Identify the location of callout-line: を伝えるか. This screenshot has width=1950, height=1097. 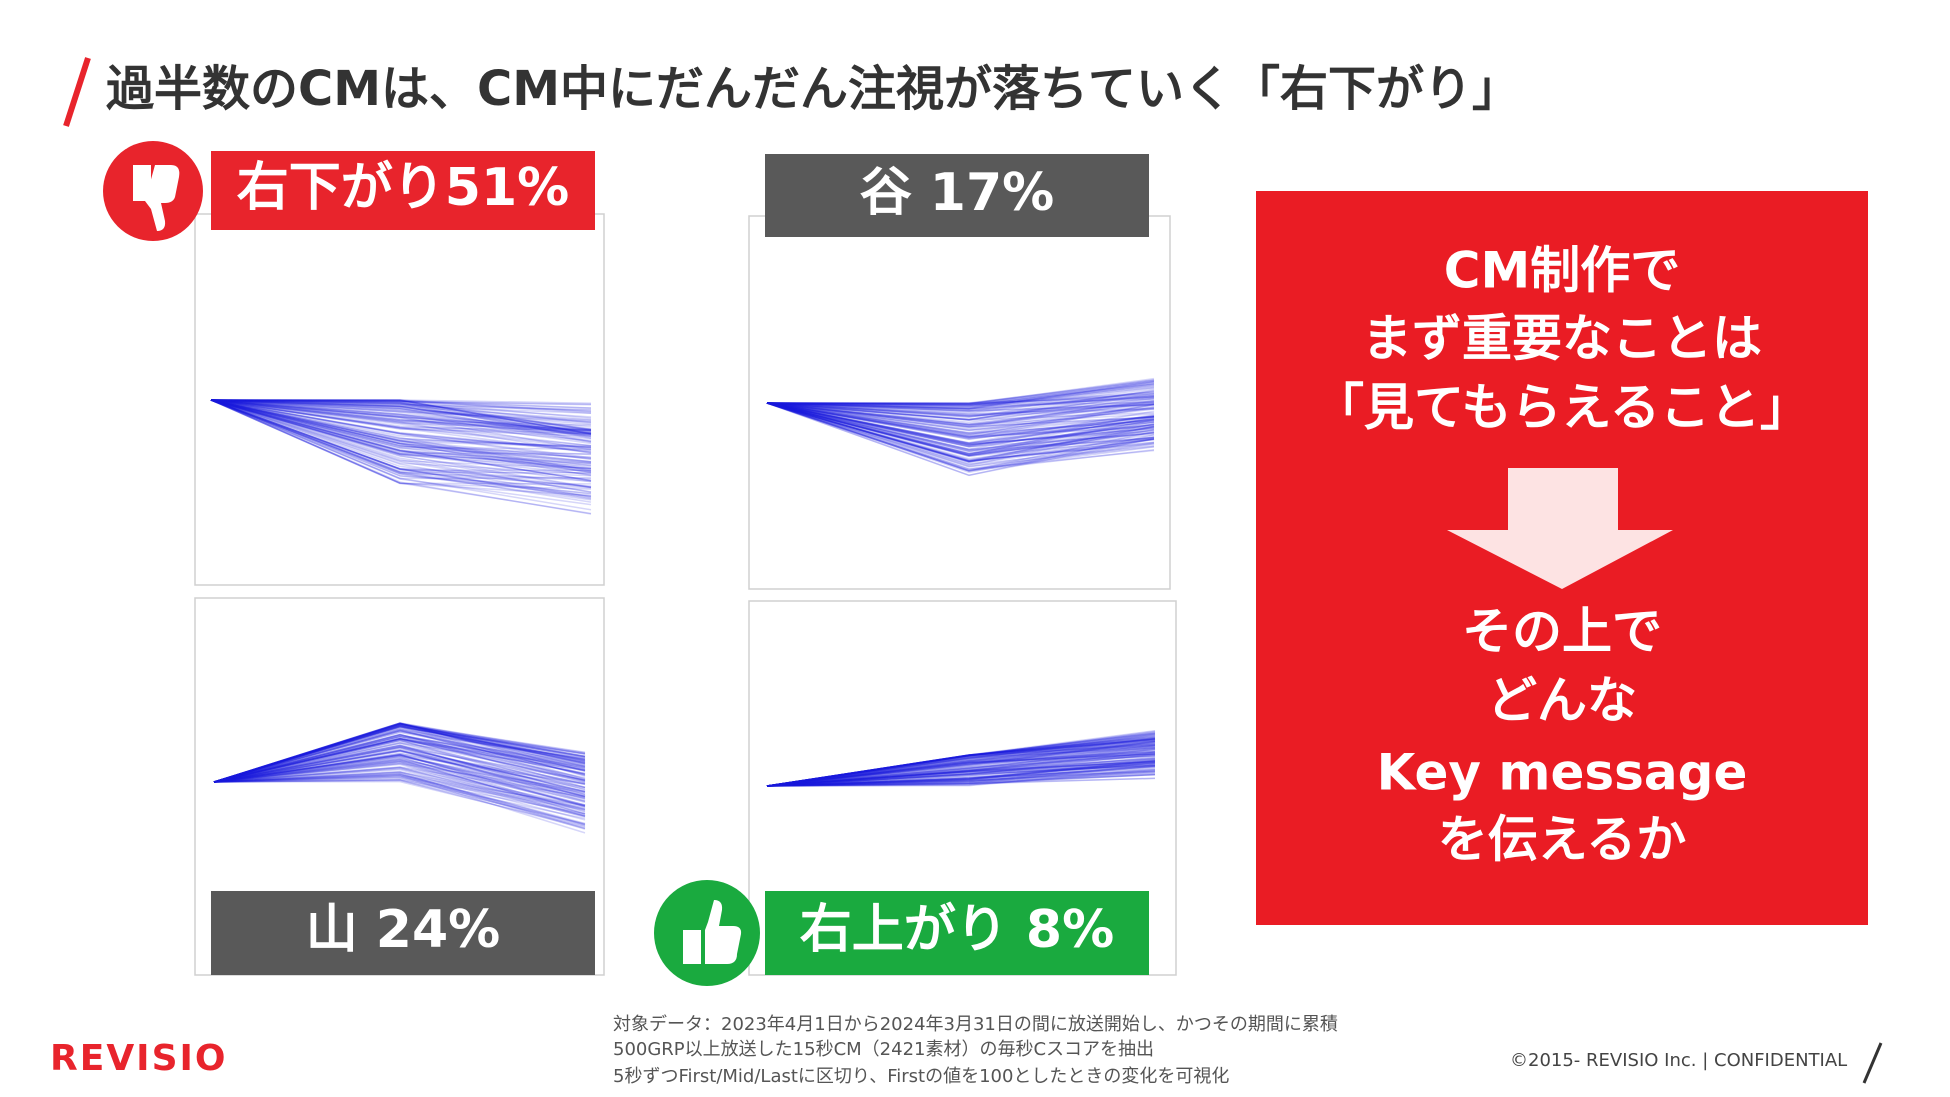
(1562, 840).